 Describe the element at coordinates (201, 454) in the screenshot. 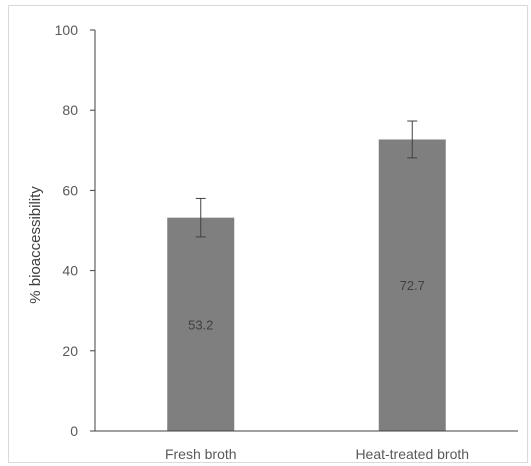

I see `x-category-label: Fresh broth` at that location.